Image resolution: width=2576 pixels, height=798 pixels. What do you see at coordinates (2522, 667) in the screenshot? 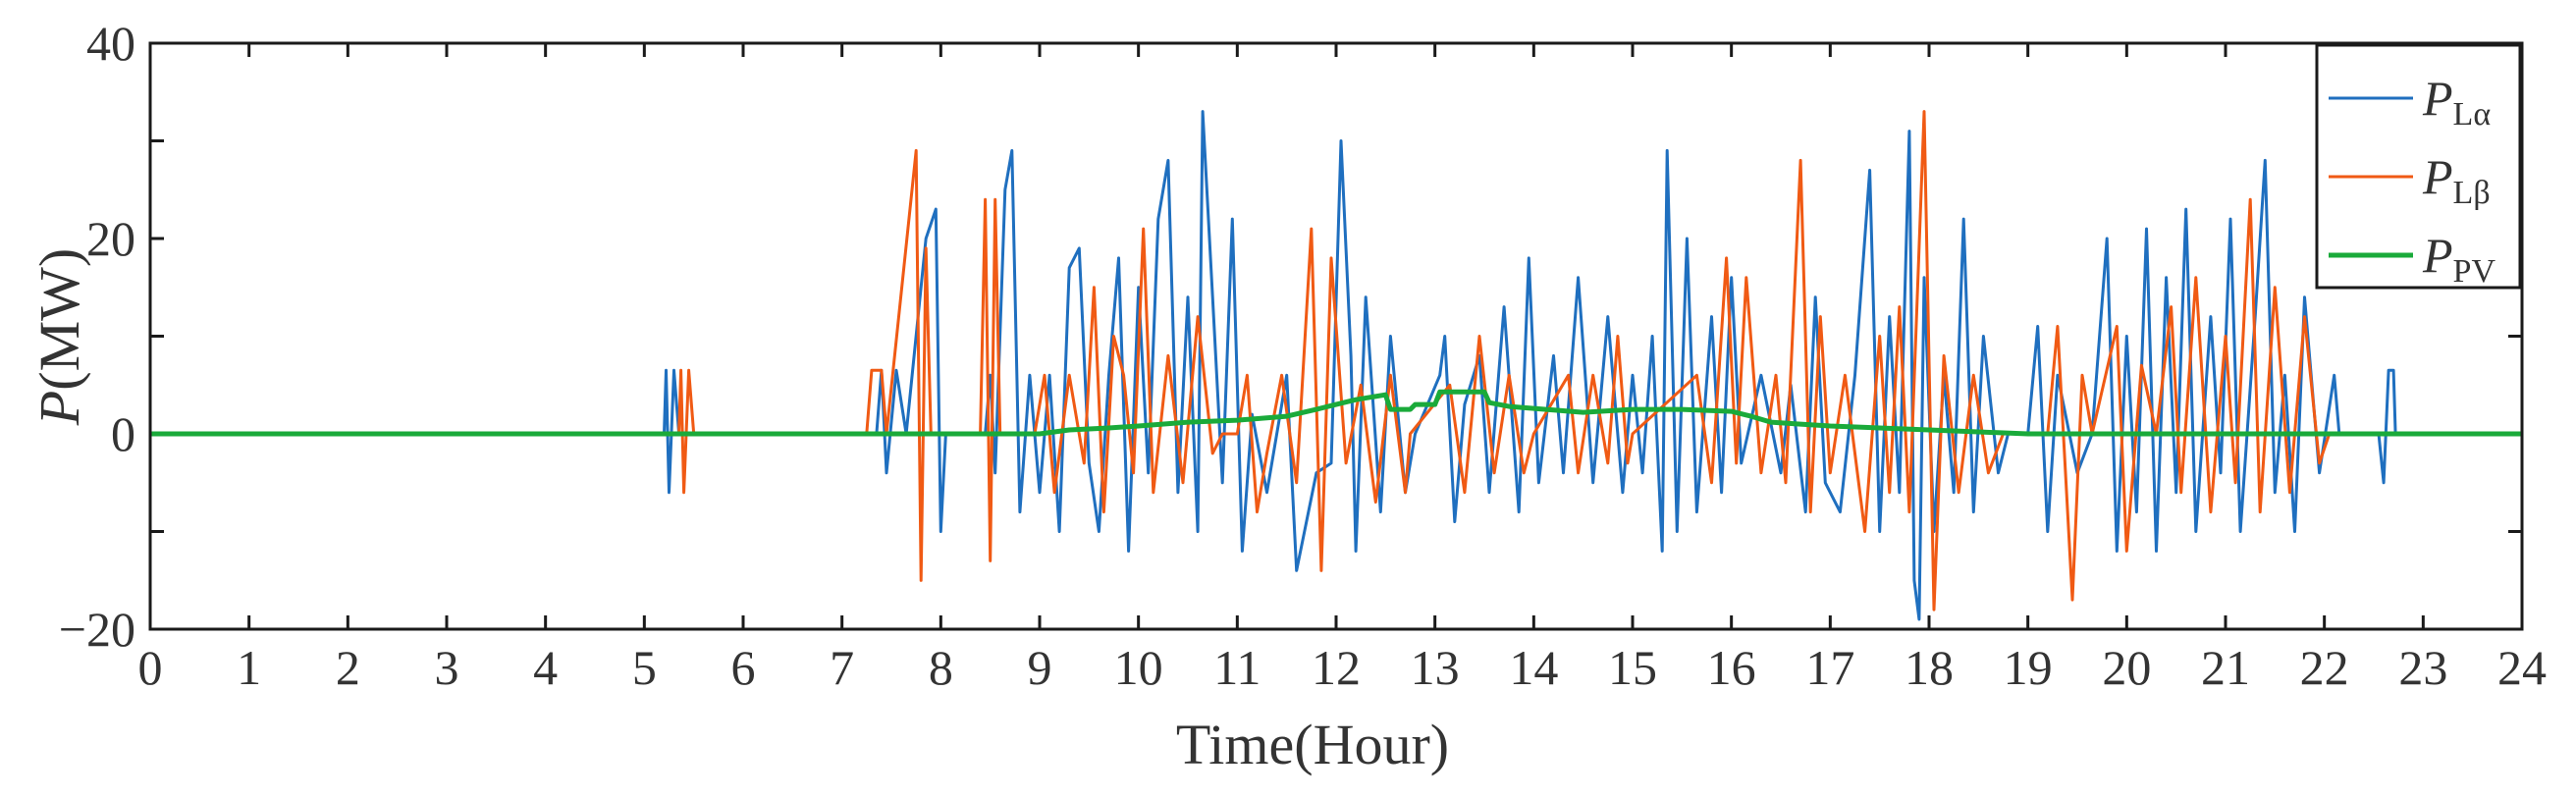
I see `x-tick-label: 24` at bounding box center [2522, 667].